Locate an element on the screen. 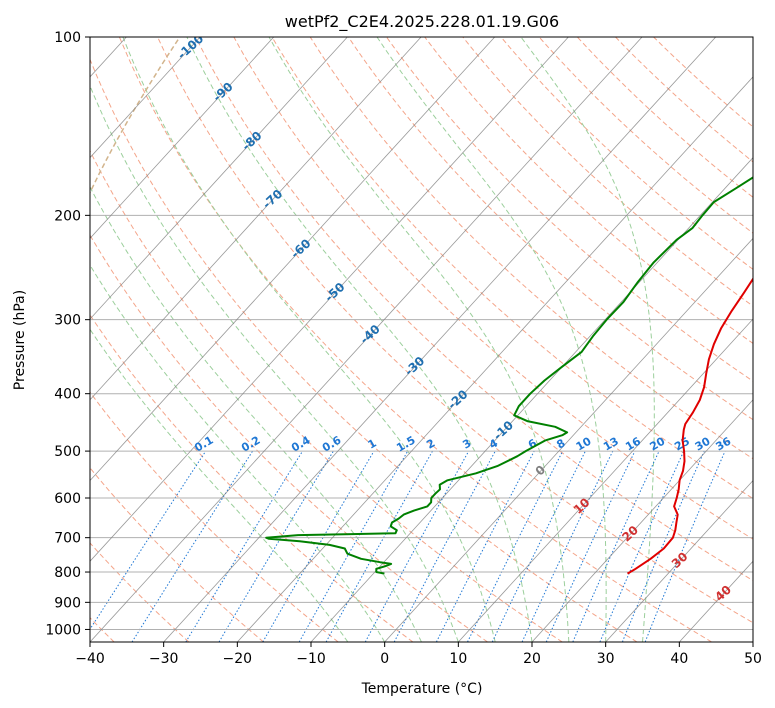 This screenshot has height=708, width=775. isotherm-label: -100 is located at coordinates (191, 46).